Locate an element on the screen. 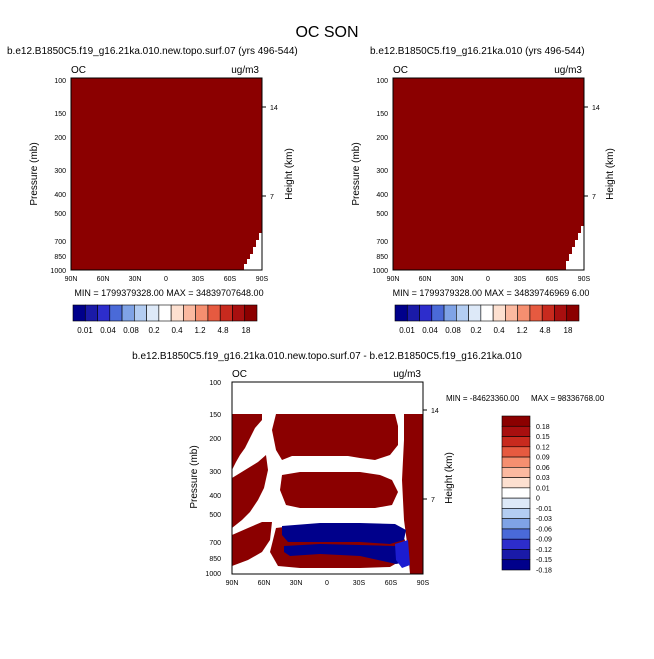  panel-diff-y-ticks: 100 150 200 300 400 500 700 850 1000 is located at coordinates (213, 479).